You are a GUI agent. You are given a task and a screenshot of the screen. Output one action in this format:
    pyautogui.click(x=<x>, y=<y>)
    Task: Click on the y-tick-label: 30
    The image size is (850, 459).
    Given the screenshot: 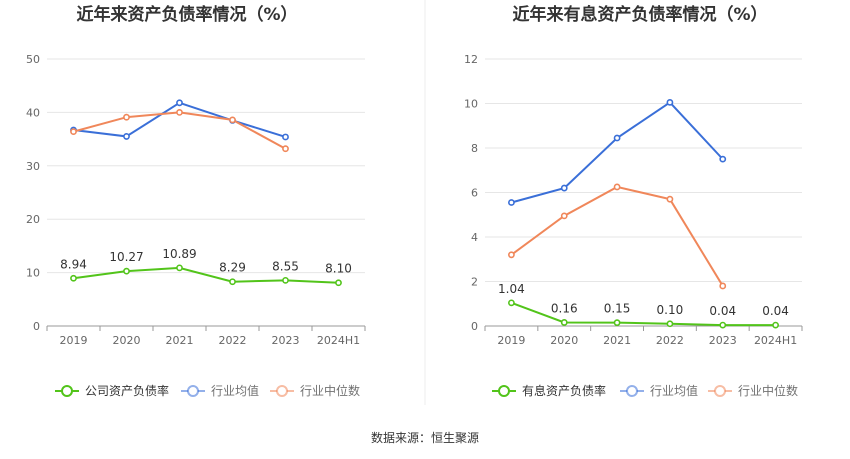 What is the action you would take?
    pyautogui.click(x=33, y=166)
    